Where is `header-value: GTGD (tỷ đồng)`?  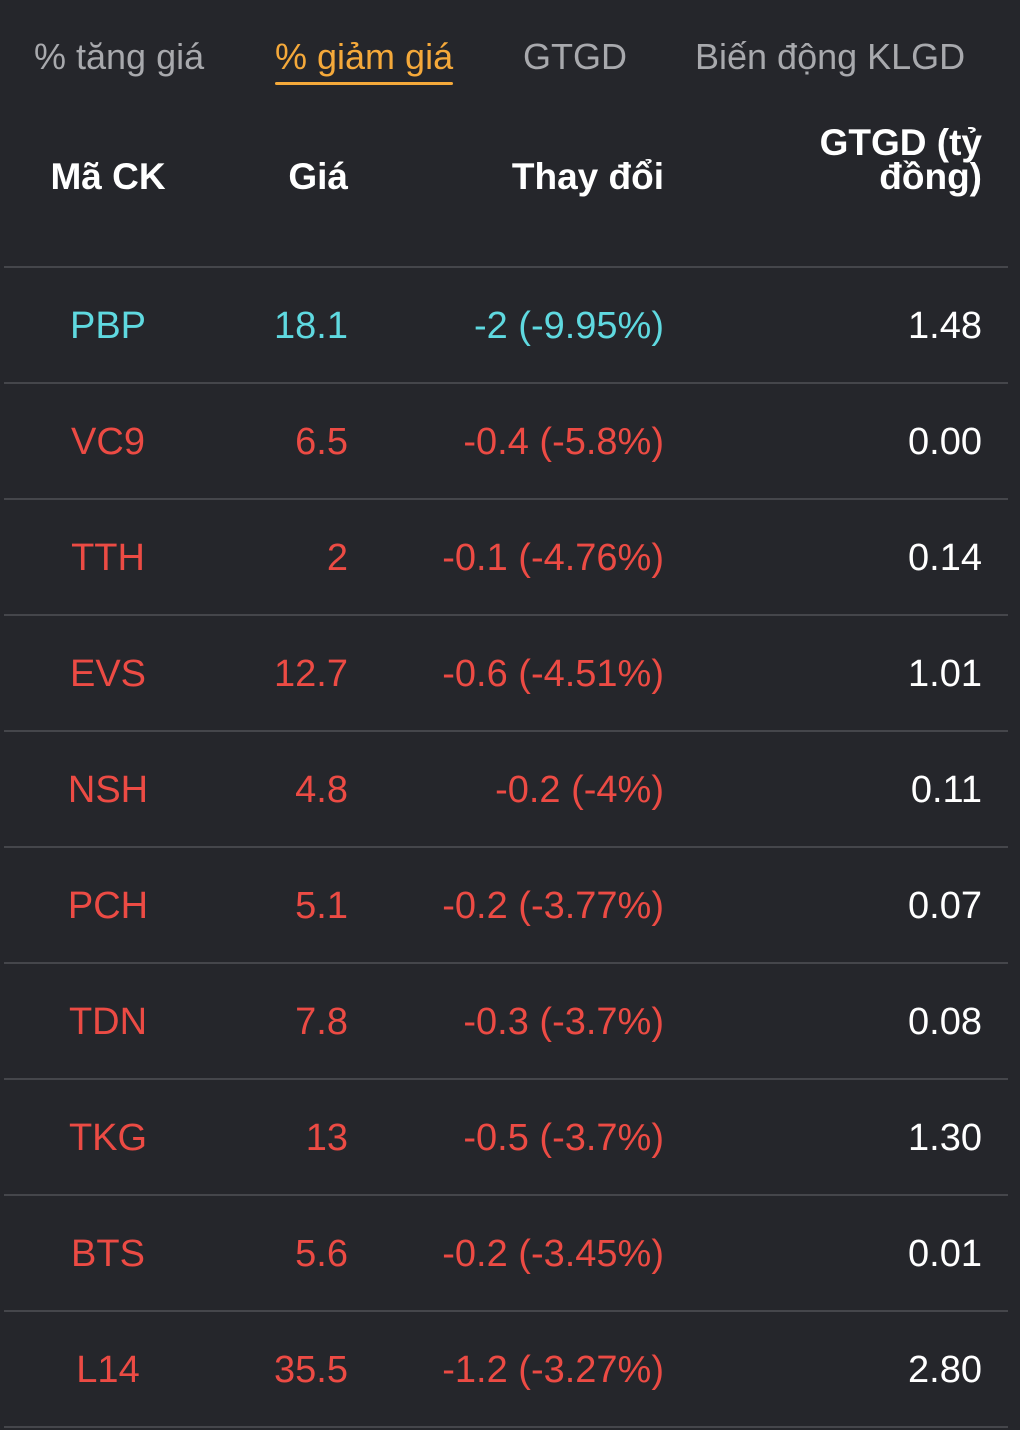 header-value: GTGD (tỷ đồng) is located at coordinates (878, 160).